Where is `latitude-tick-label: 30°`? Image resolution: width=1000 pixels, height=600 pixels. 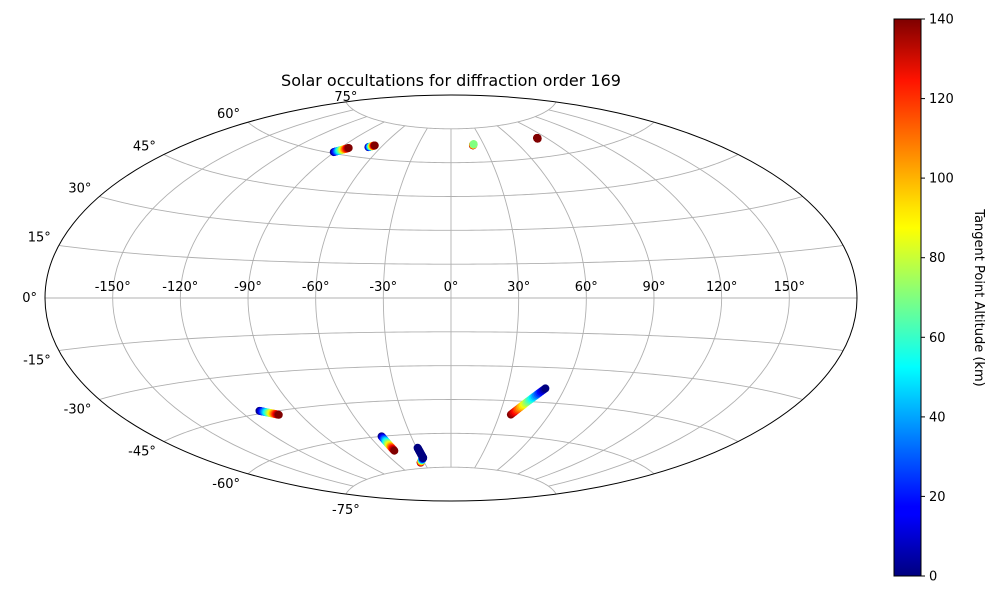 latitude-tick-label: 30° is located at coordinates (79, 189).